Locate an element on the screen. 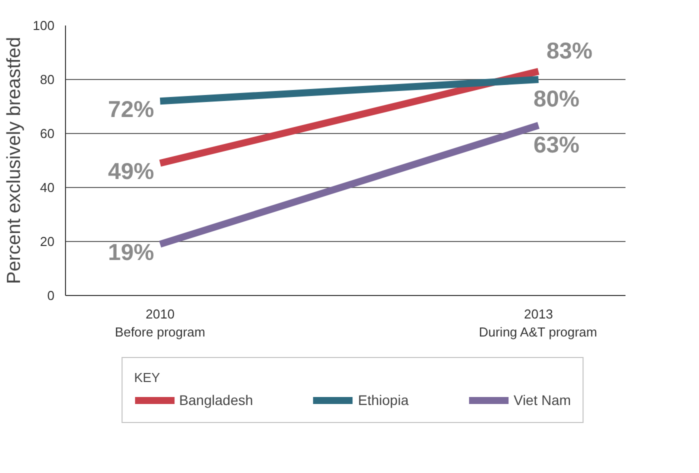 The width and height of the screenshot is (699, 473). y-tick-label: 60 is located at coordinates (47, 133).